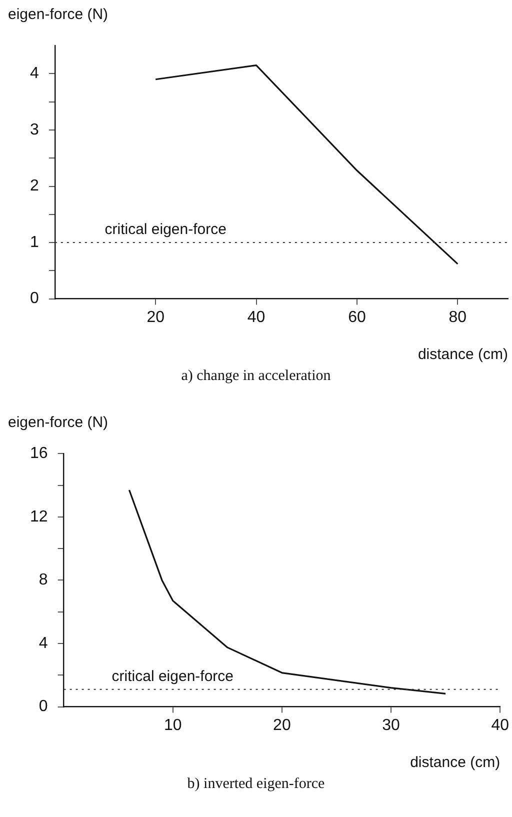 This screenshot has width=512, height=817. I want to click on y-tick-label: 1, so click(34, 242).